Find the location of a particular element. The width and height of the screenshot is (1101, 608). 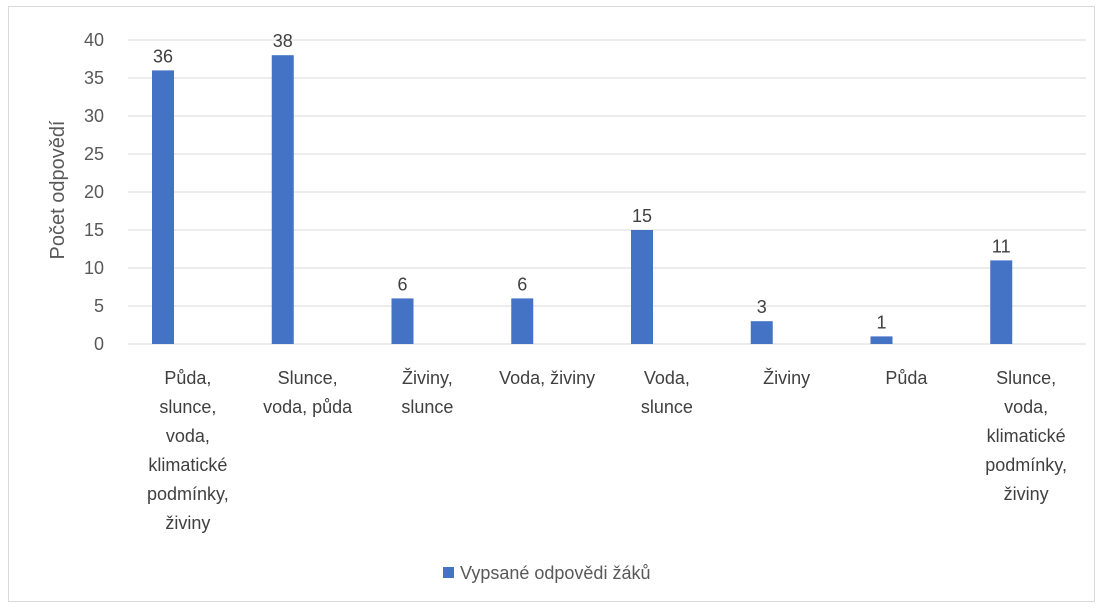

y-axis-ticks: 0 5 10 15 20 25 30 35 40 is located at coordinates (94, 192).